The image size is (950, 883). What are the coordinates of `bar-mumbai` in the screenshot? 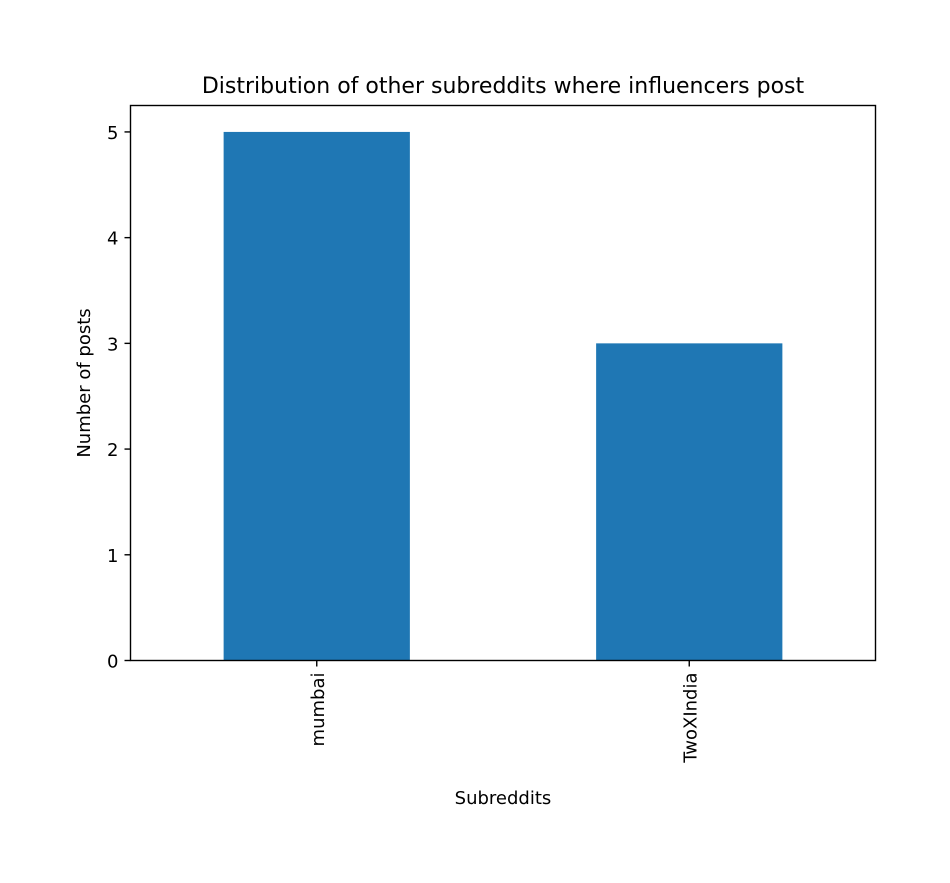 It's located at (316, 396).